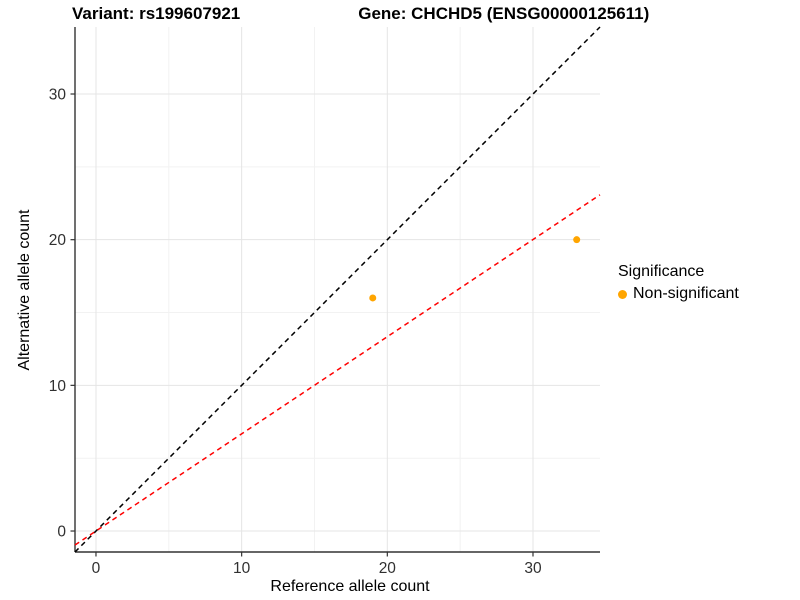 Image resolution: width=800 pixels, height=600 pixels. I want to click on x-tick-label: 30, so click(533, 568).